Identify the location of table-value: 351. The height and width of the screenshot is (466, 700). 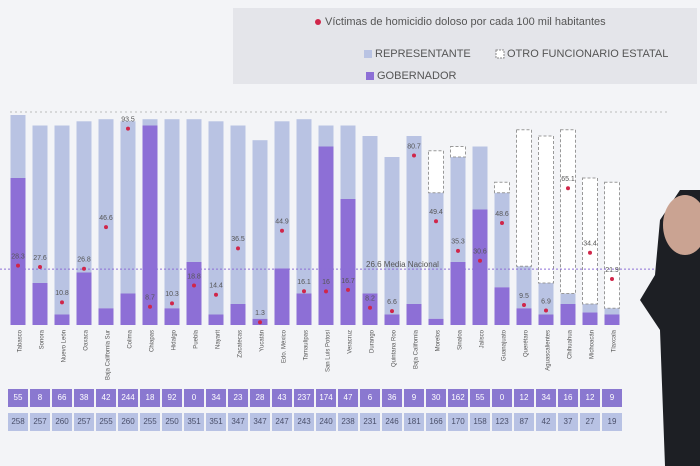
(216, 421).